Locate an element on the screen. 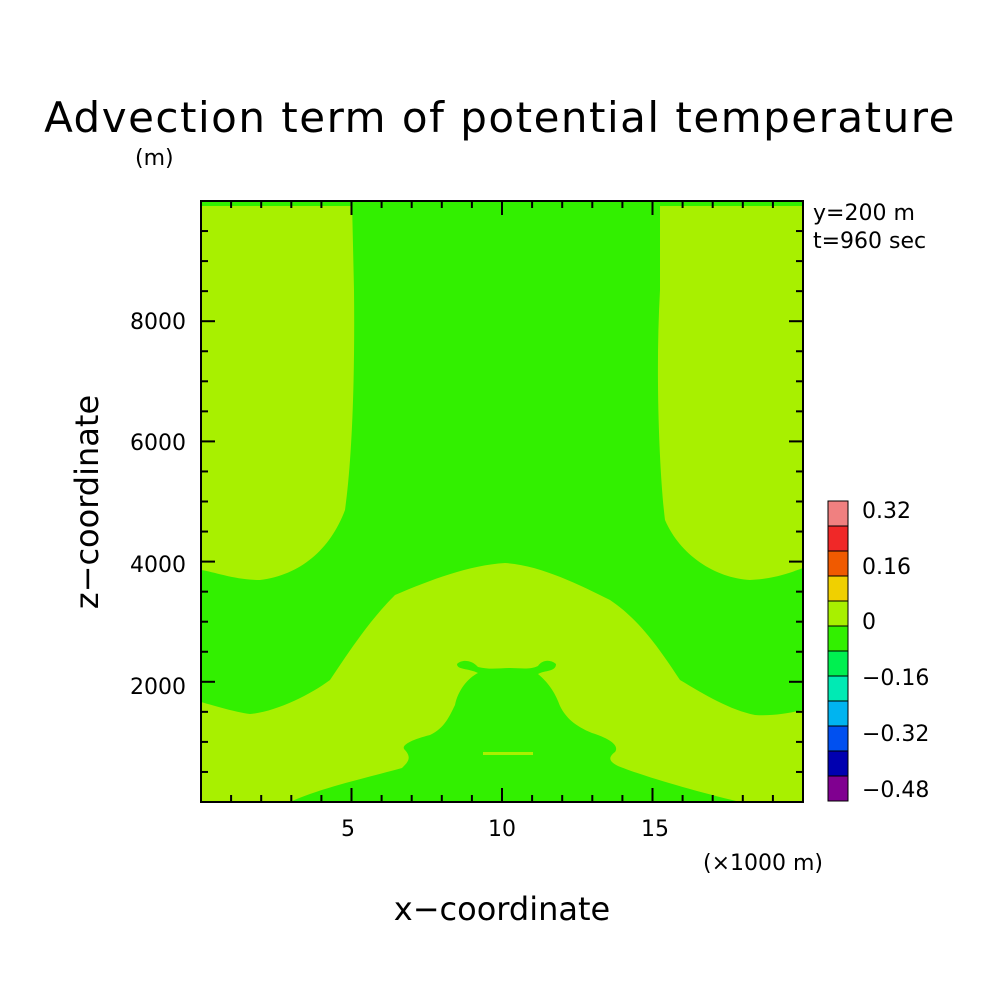  x-tick-labels: 5 10 15 is located at coordinates (505, 829).